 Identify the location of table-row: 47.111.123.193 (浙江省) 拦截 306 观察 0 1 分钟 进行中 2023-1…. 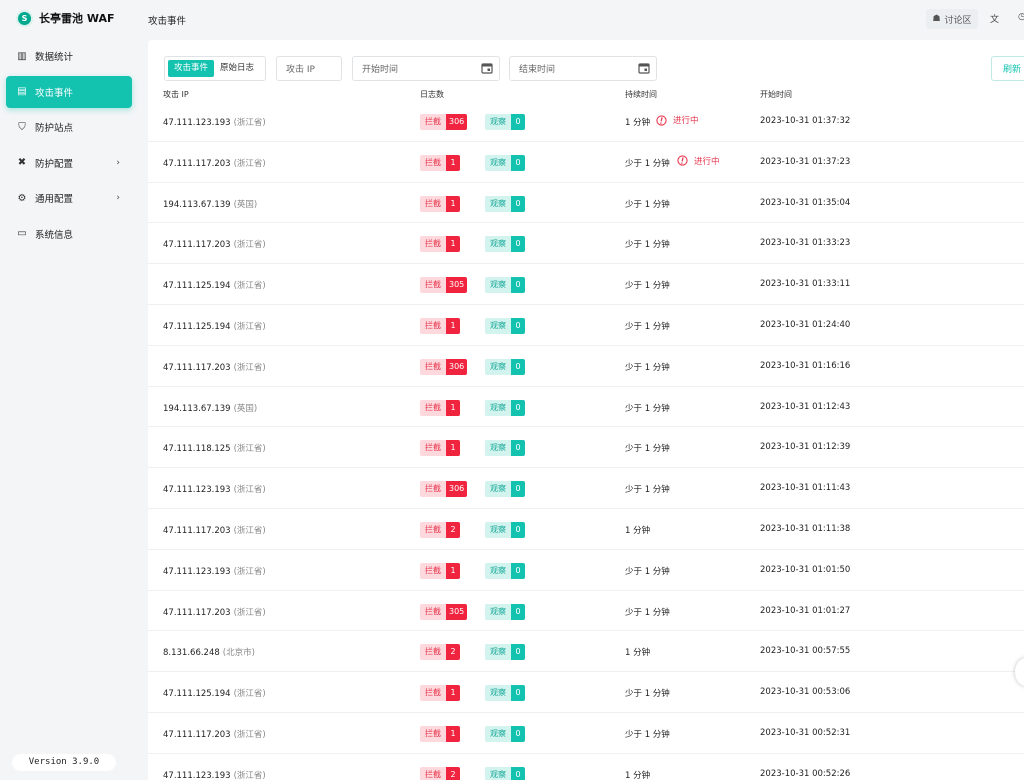
(586, 121).